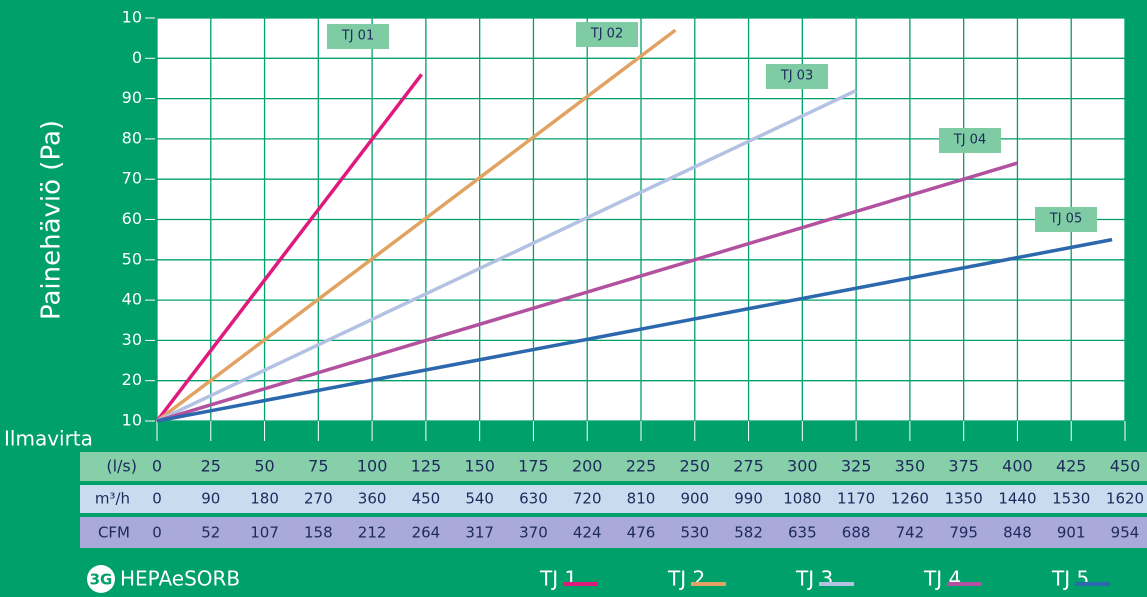 This screenshot has width=1147, height=597. Describe the element at coordinates (211, 466) in the screenshot. I see `x-tick-label: 25` at that location.